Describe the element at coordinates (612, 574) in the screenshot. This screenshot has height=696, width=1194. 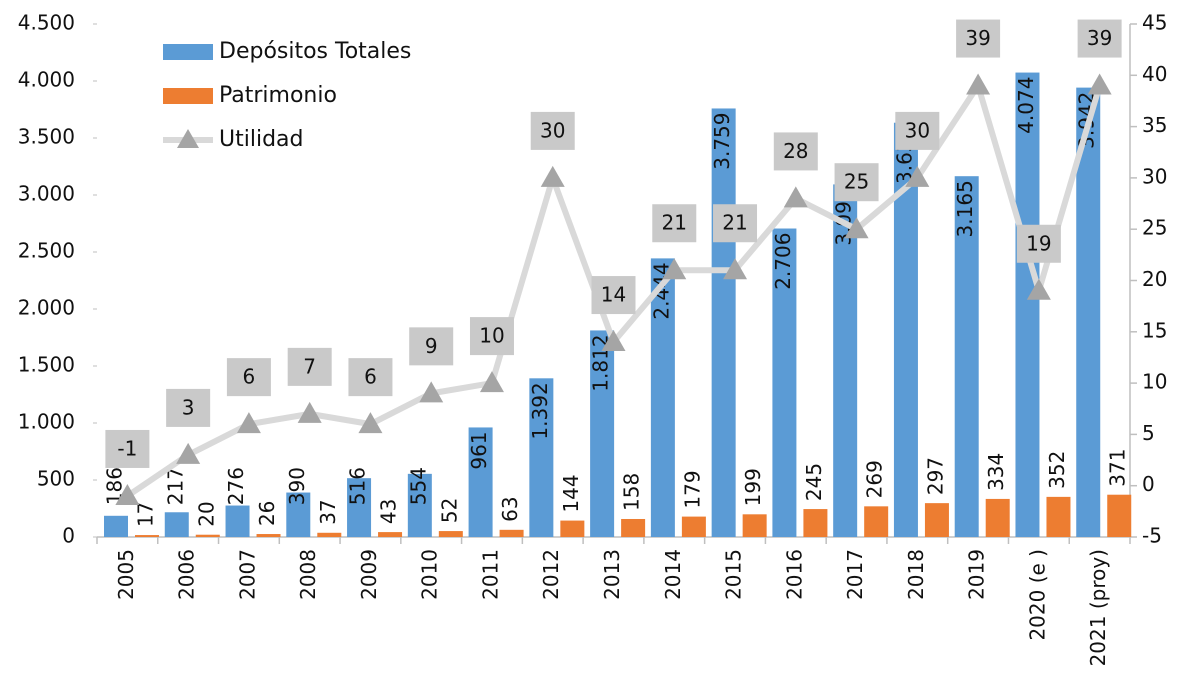
I see `x-tick-label: 2013` at that location.